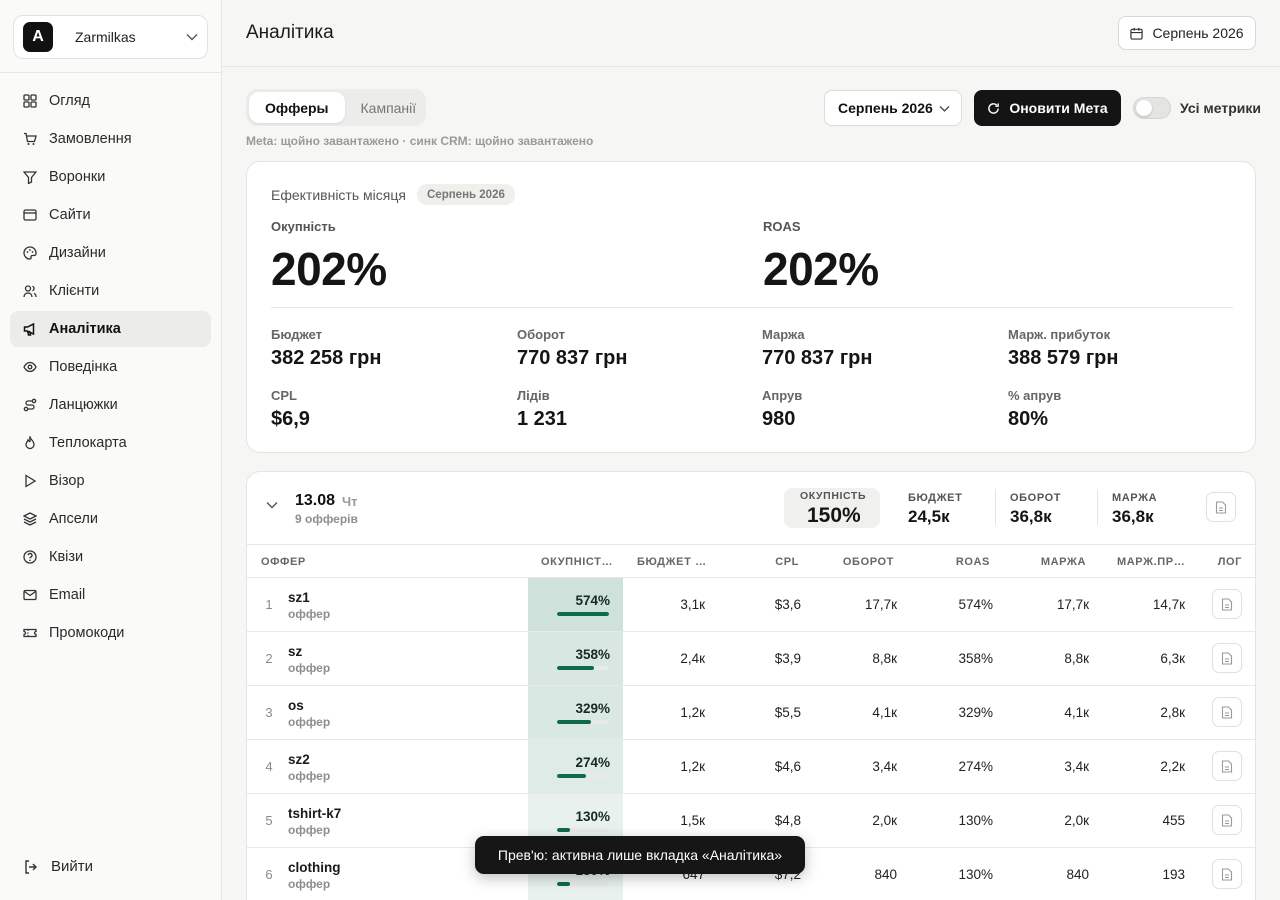 The height and width of the screenshot is (900, 1280). Describe the element at coordinates (692, 604) in the screenshot. I see `cell-budget: 3,1к` at that location.